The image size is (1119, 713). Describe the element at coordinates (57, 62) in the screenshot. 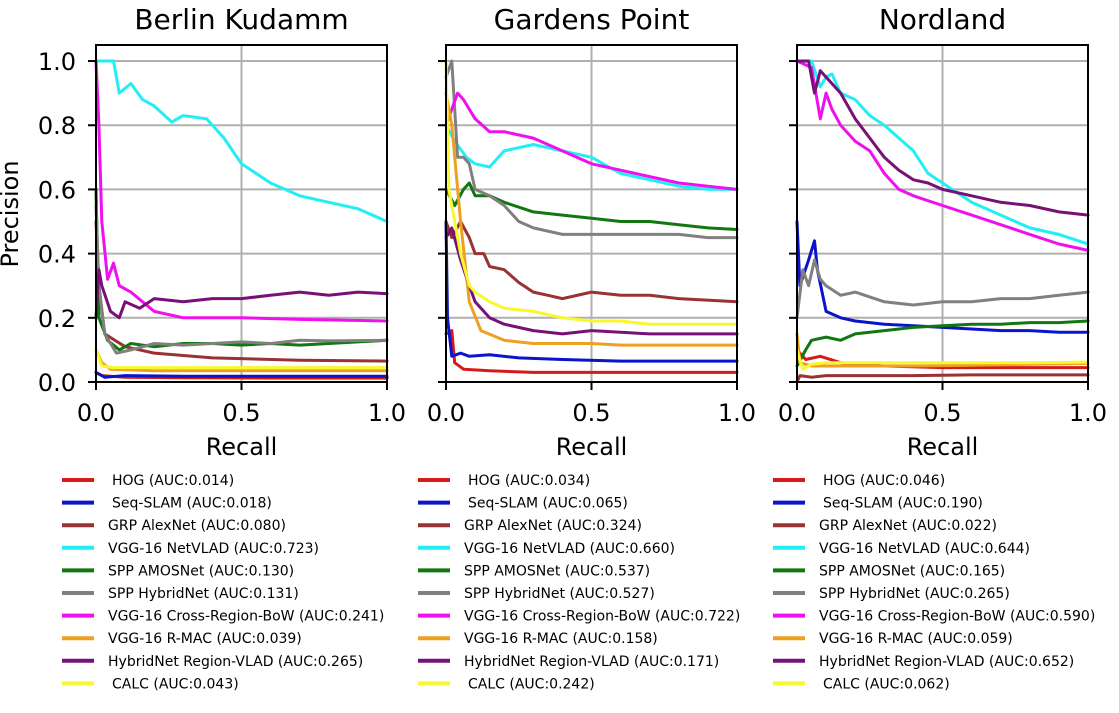

I see `y-tick-label: 1.0` at that location.